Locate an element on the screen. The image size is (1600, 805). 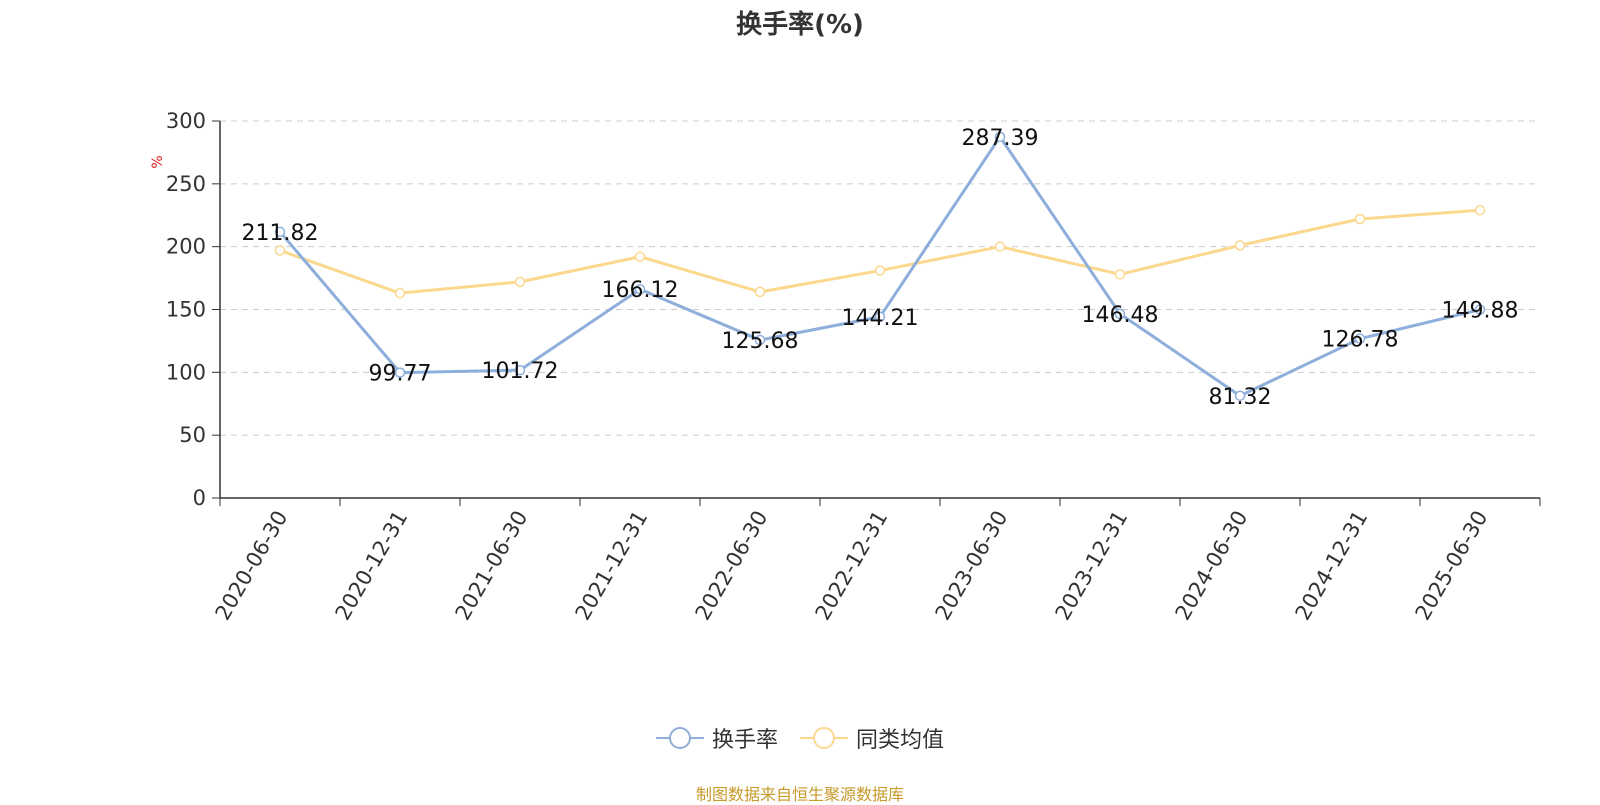
y-tick-label: 0 is located at coordinates (199, 498).